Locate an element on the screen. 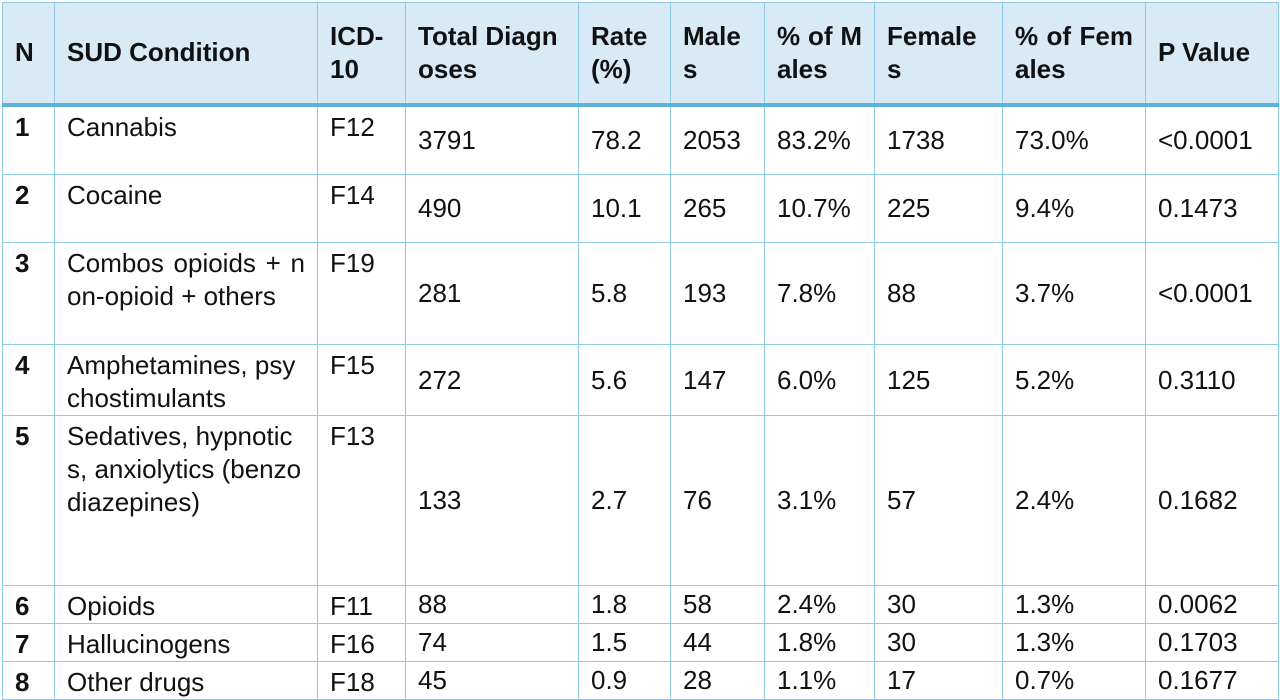 This screenshot has width=1280, height=700. cell-female: 88 is located at coordinates (938, 293).